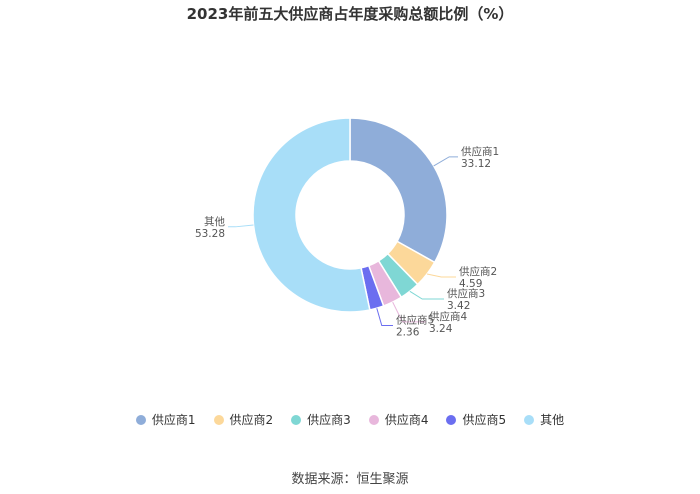 The image size is (700, 494). What do you see at coordinates (476, 164) in the screenshot?
I see `slice-1-value-label: 33.12` at bounding box center [476, 164].